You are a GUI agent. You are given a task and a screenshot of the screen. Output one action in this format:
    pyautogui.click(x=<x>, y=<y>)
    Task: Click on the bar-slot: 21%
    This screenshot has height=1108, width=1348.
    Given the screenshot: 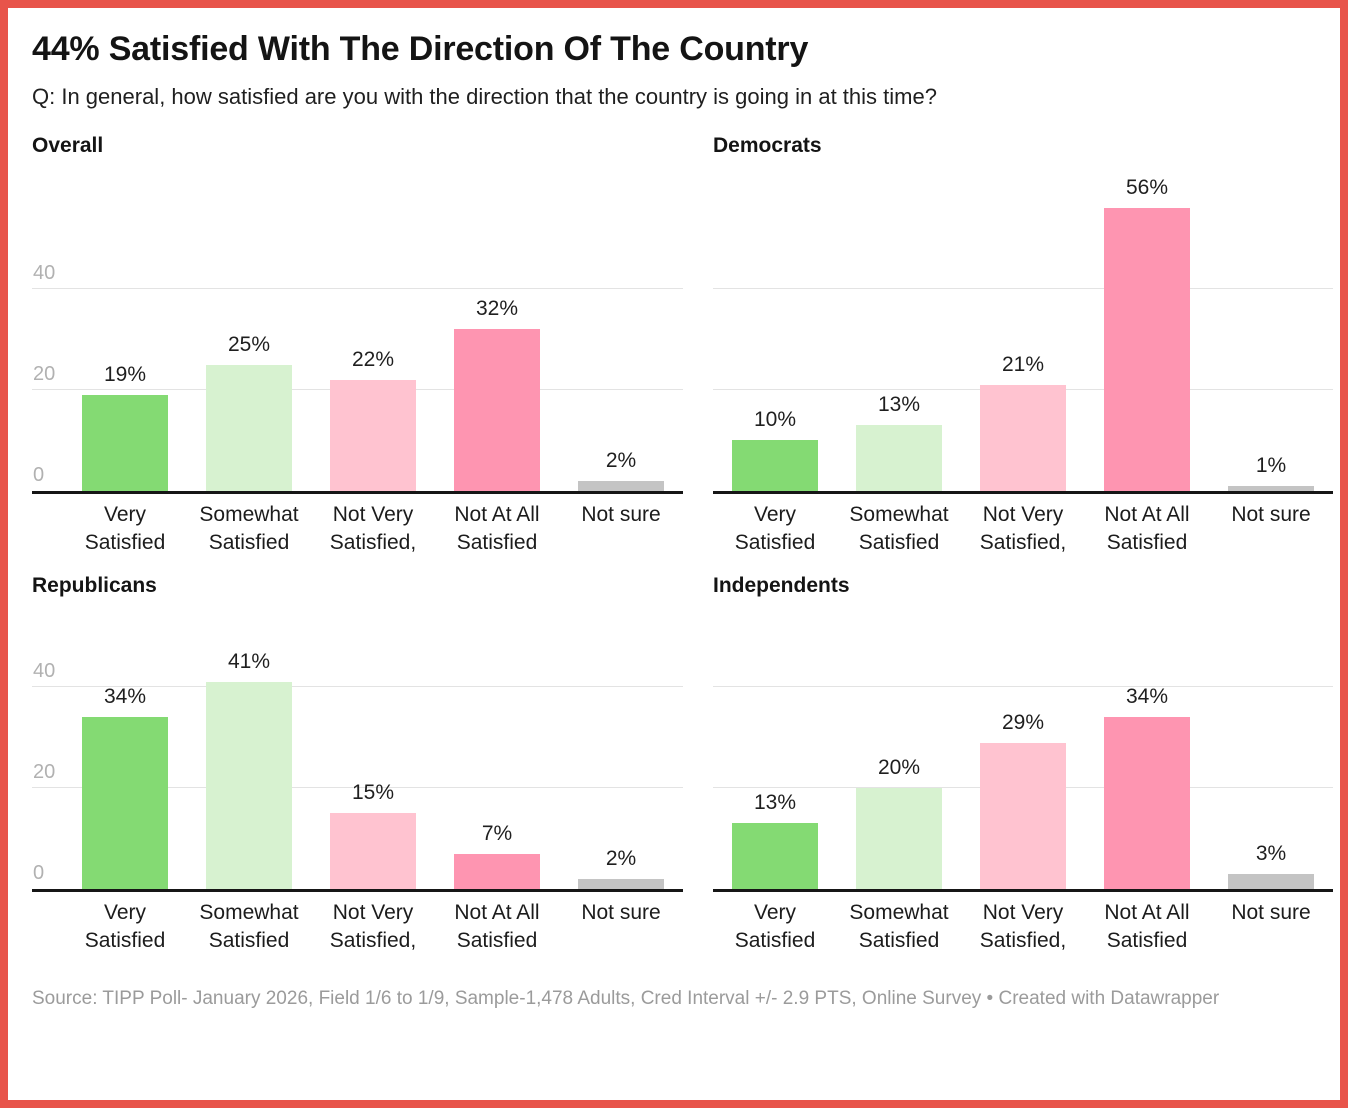 What is the action you would take?
    pyautogui.click(x=1023, y=326)
    